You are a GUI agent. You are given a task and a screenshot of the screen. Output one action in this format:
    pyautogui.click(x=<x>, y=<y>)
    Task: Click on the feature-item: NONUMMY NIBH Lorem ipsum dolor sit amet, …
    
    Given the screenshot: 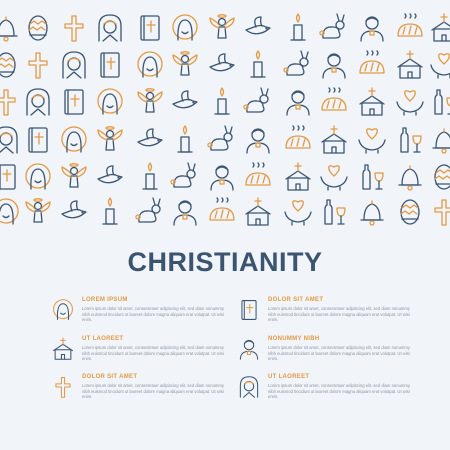 What is the action you would take?
    pyautogui.click(x=333, y=356)
    